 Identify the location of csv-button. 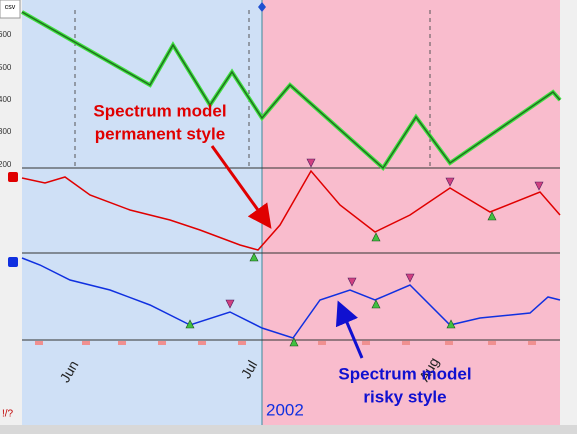
(10, 9).